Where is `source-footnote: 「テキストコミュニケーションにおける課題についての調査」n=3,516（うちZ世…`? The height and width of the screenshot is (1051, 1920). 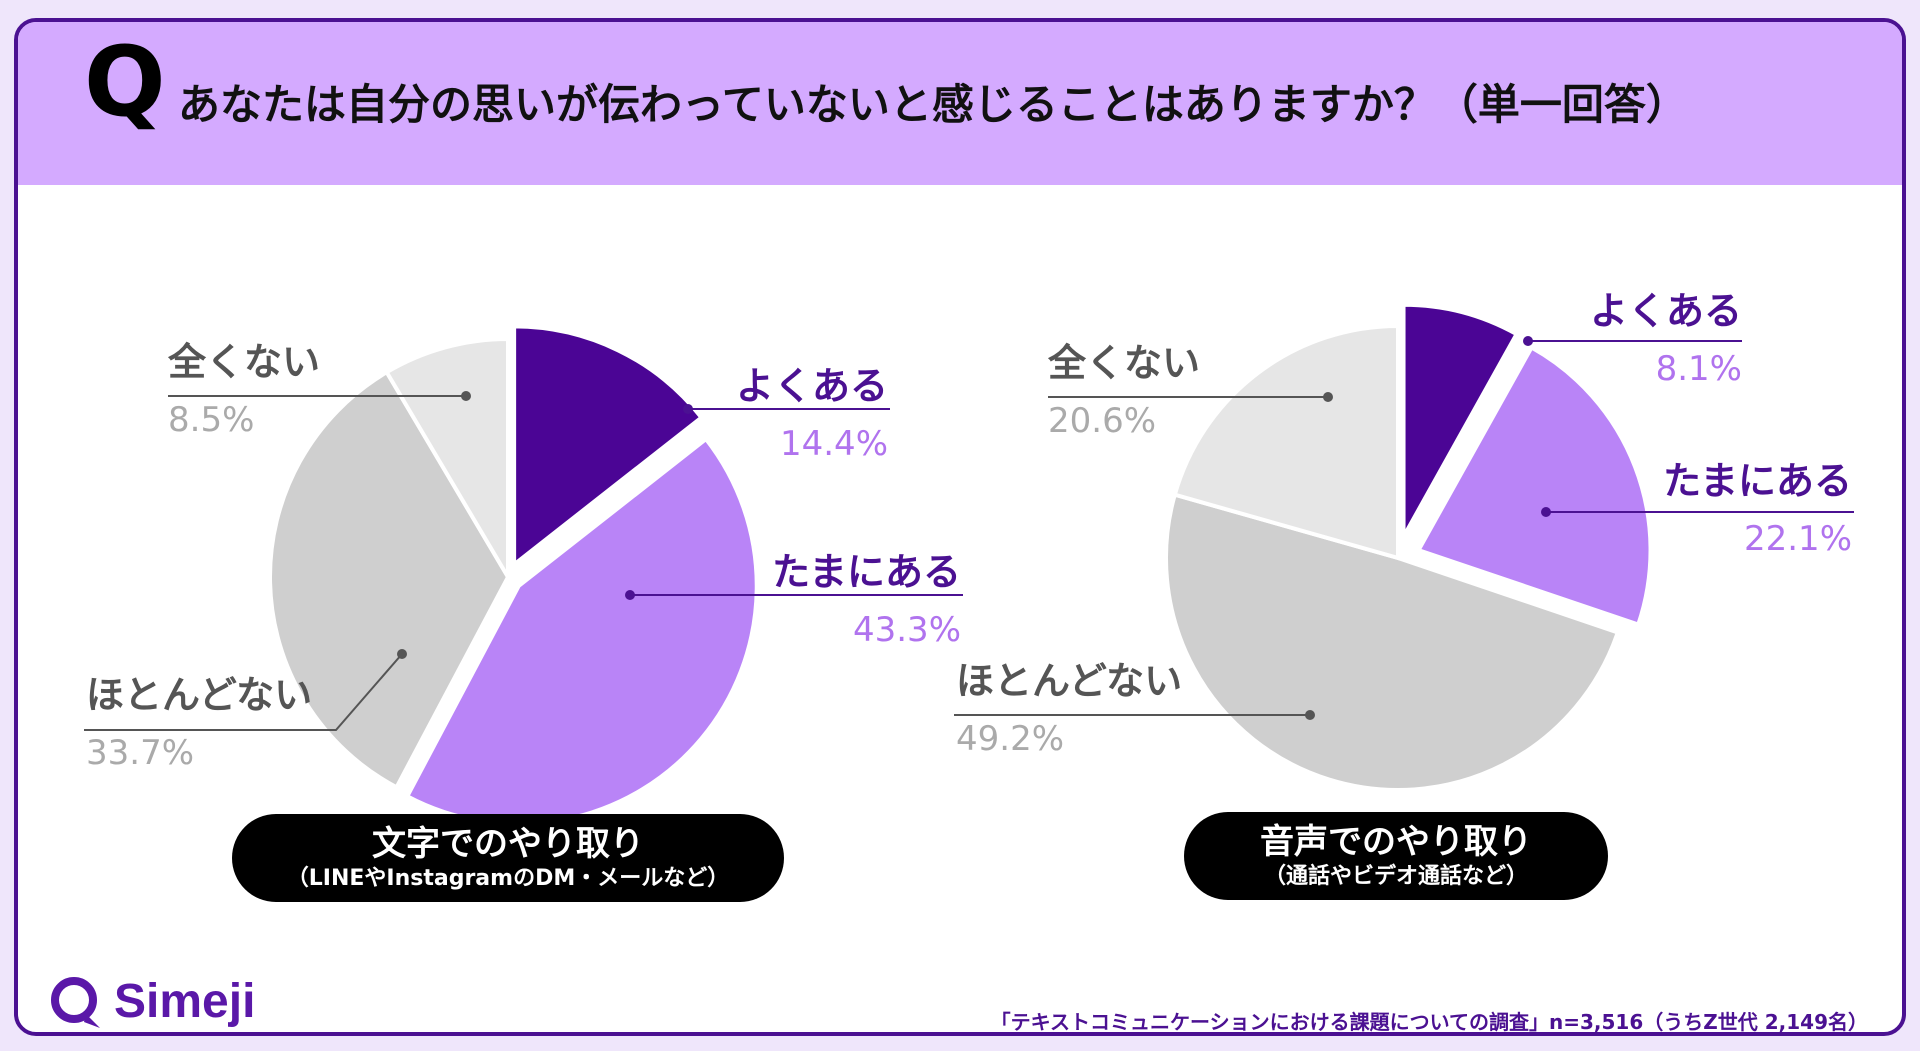 source-footnote: 「テキストコミュニケーションにおける課題についての調査」n=3,516（うちZ世… is located at coordinates (1429, 1022).